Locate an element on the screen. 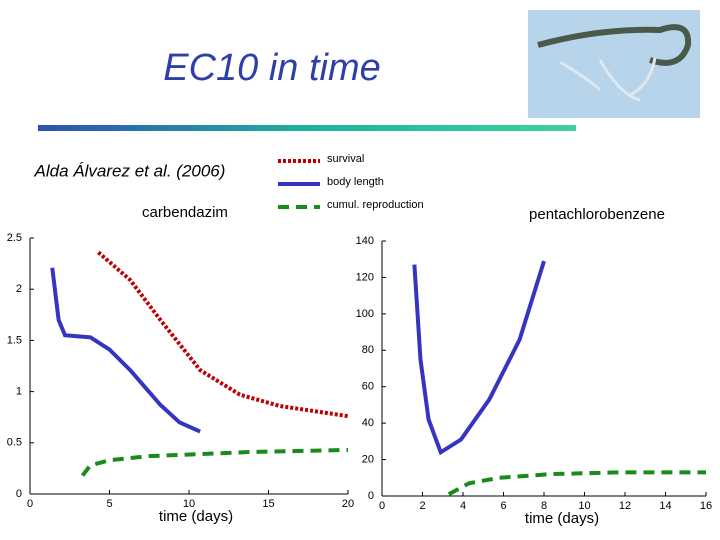 This screenshot has height=540, width=720. x-tick-label: 14 is located at coordinates (665, 506).